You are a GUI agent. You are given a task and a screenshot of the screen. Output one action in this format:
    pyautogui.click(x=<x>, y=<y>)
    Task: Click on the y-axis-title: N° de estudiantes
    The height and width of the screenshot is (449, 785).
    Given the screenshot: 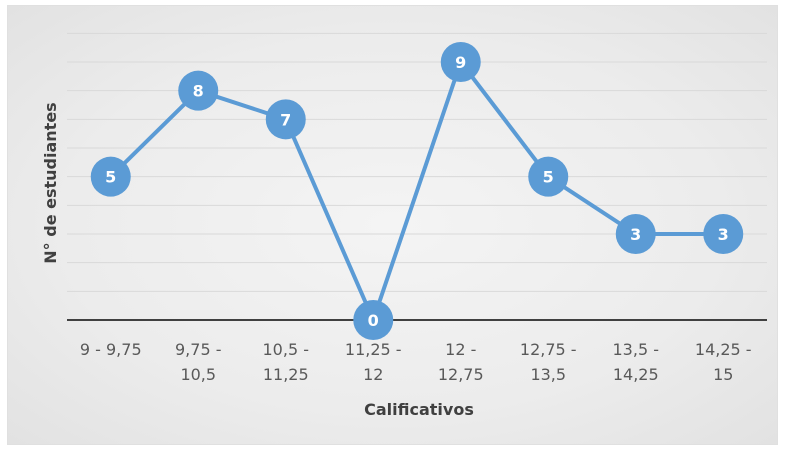 What is the action you would take?
    pyautogui.click(x=50, y=182)
    